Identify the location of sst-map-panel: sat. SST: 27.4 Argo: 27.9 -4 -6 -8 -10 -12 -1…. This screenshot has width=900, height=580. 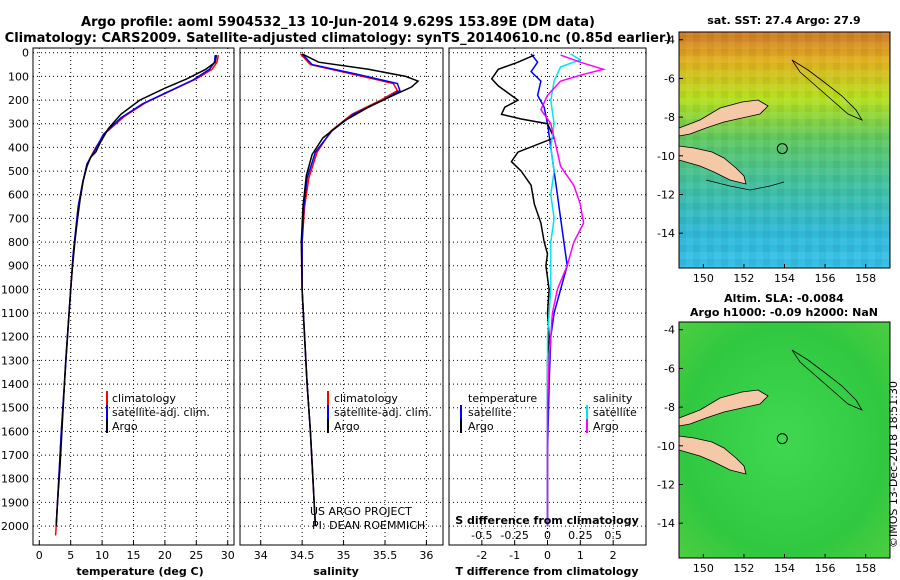
(774, 149).